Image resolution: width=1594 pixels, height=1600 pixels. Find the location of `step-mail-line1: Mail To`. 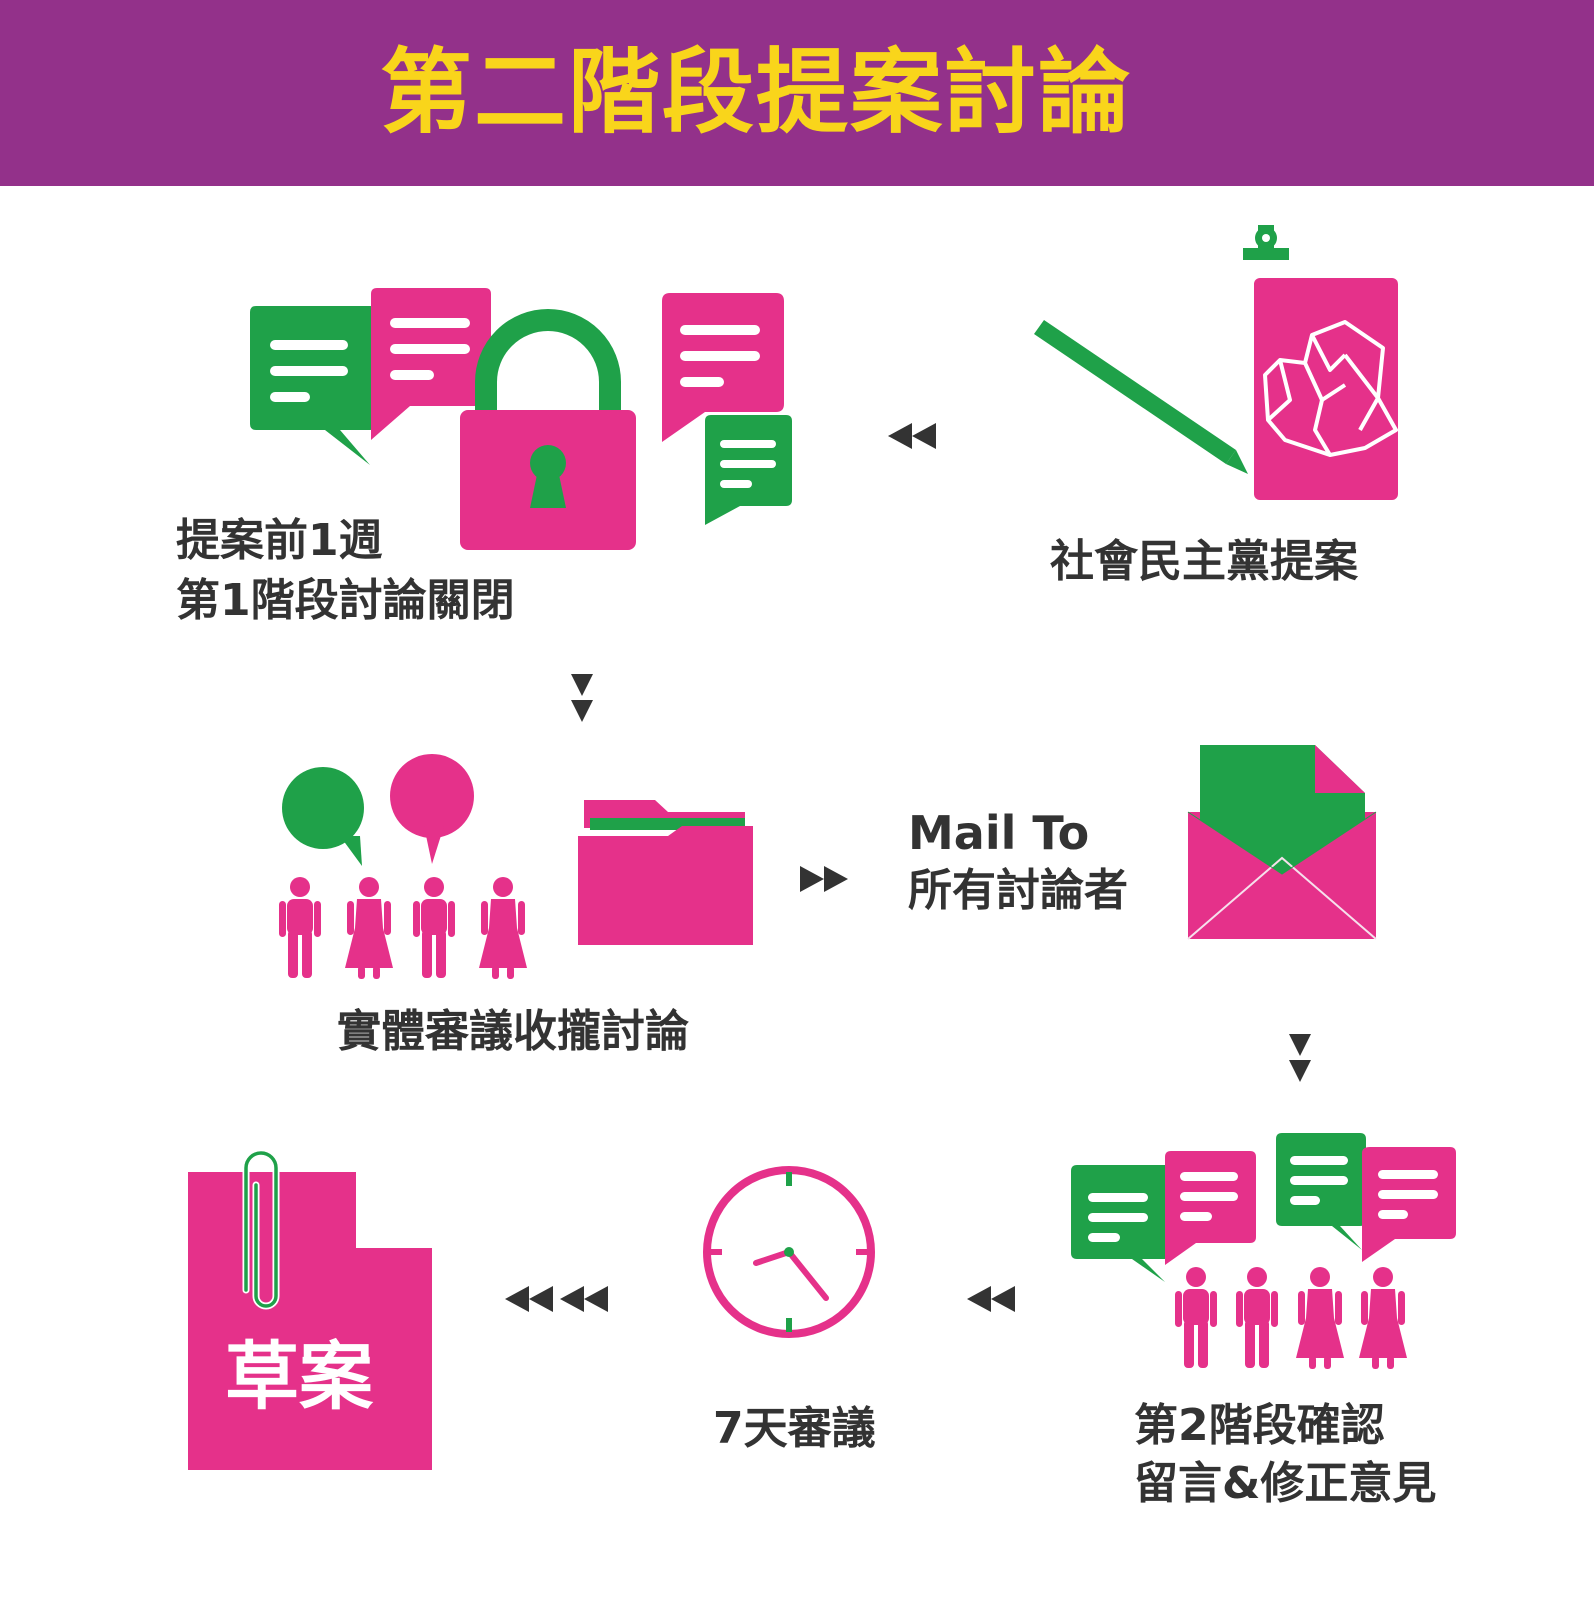

step-mail-line1: Mail To is located at coordinates (999, 833).